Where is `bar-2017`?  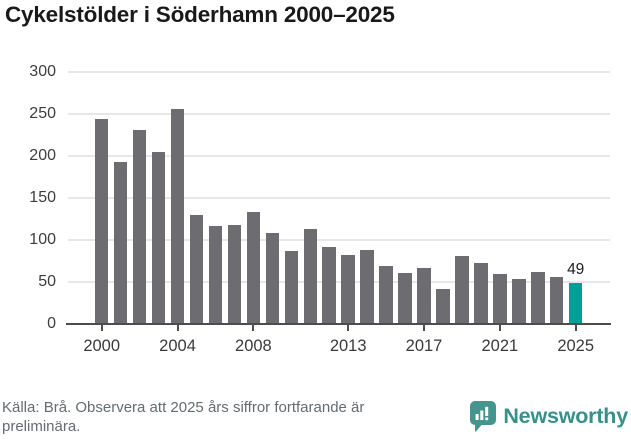 bar-2017 is located at coordinates (424, 296).